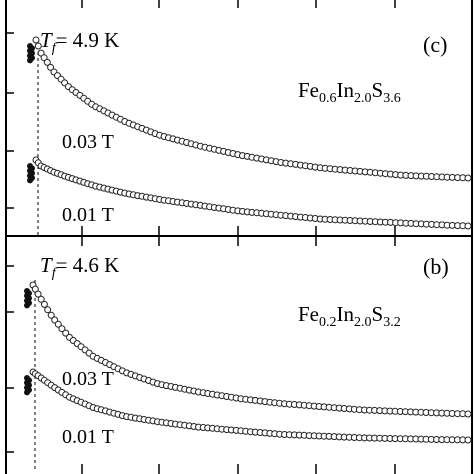  What do you see at coordinates (88, 215) in the screenshot?
I see `series-label-c-001: 0.01 T` at bounding box center [88, 215].